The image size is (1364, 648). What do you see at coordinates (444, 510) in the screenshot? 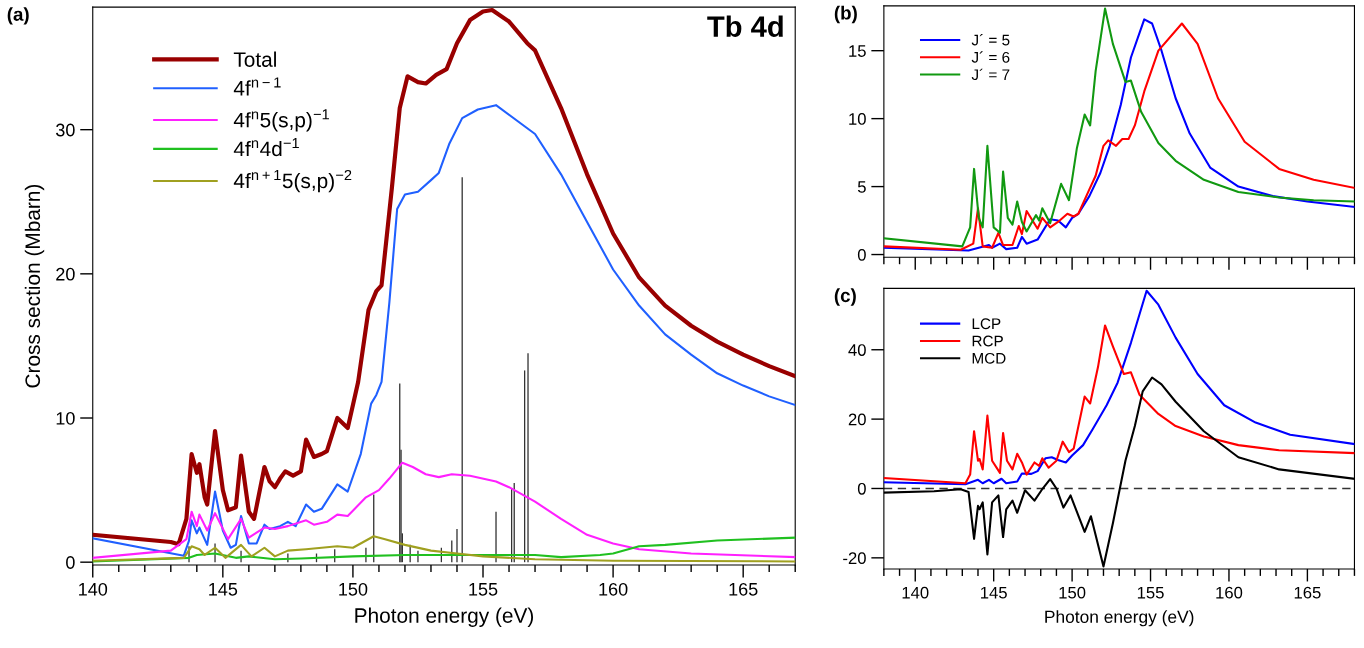
I see `line-series` at bounding box center [444, 510].